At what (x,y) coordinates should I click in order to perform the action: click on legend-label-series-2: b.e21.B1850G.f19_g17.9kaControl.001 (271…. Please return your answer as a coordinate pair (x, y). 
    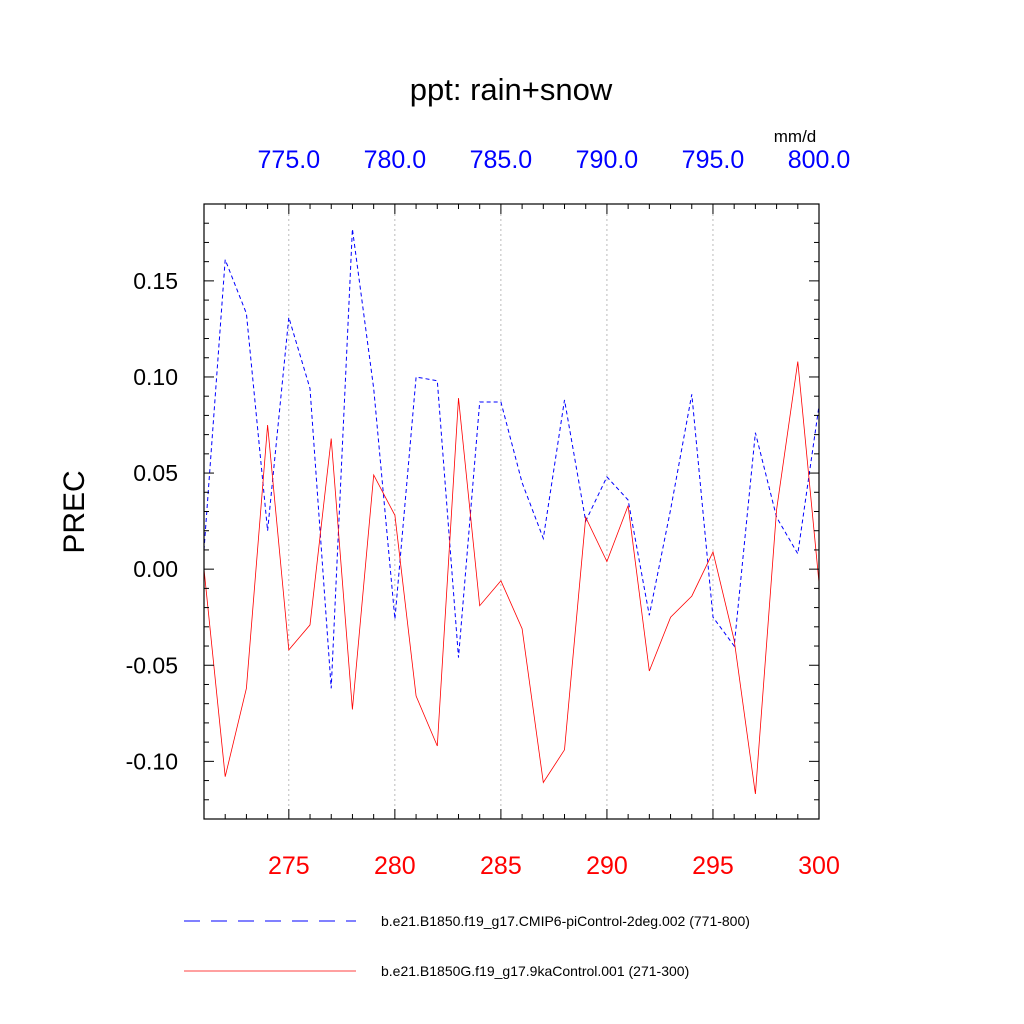
    Looking at the image, I should click on (535, 971).